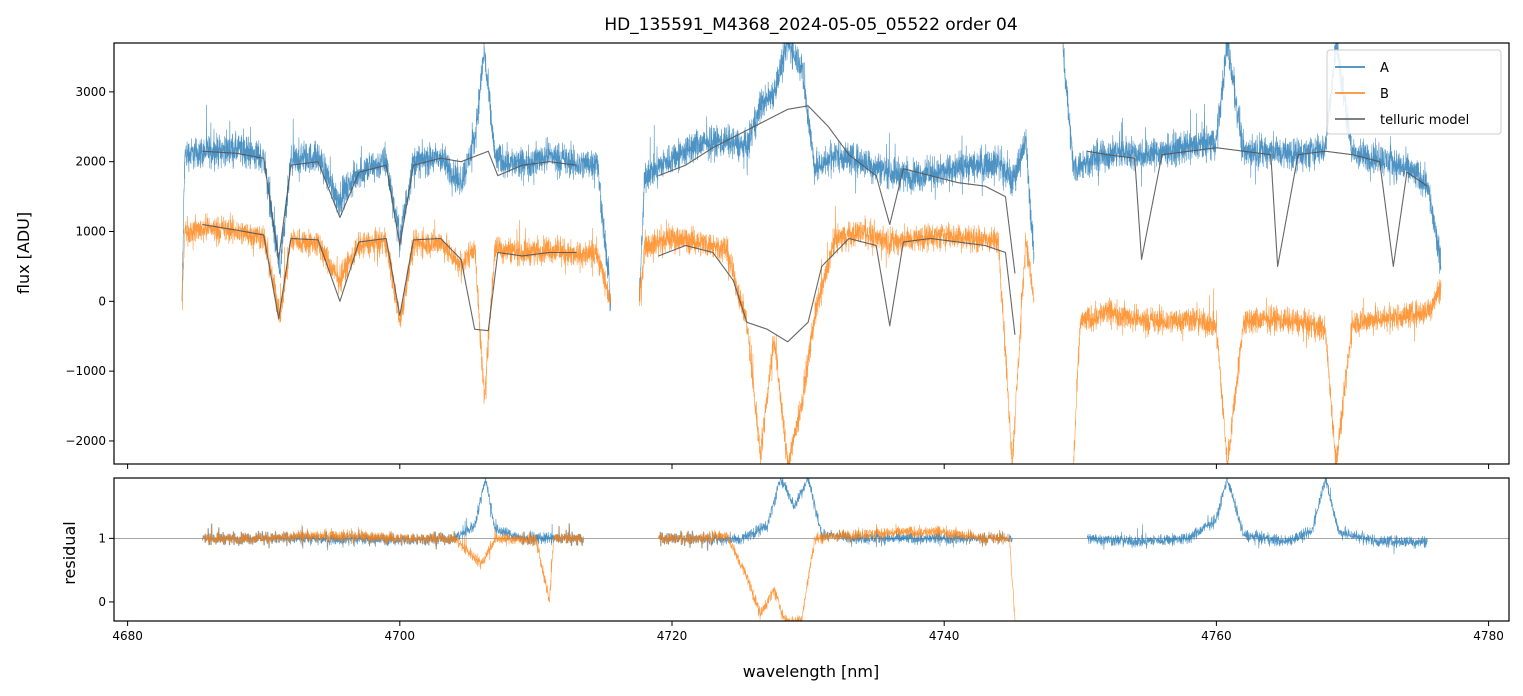 Image resolution: width=1523 pixels, height=696 pixels. I want to click on legend-box, so click(1414, 92).